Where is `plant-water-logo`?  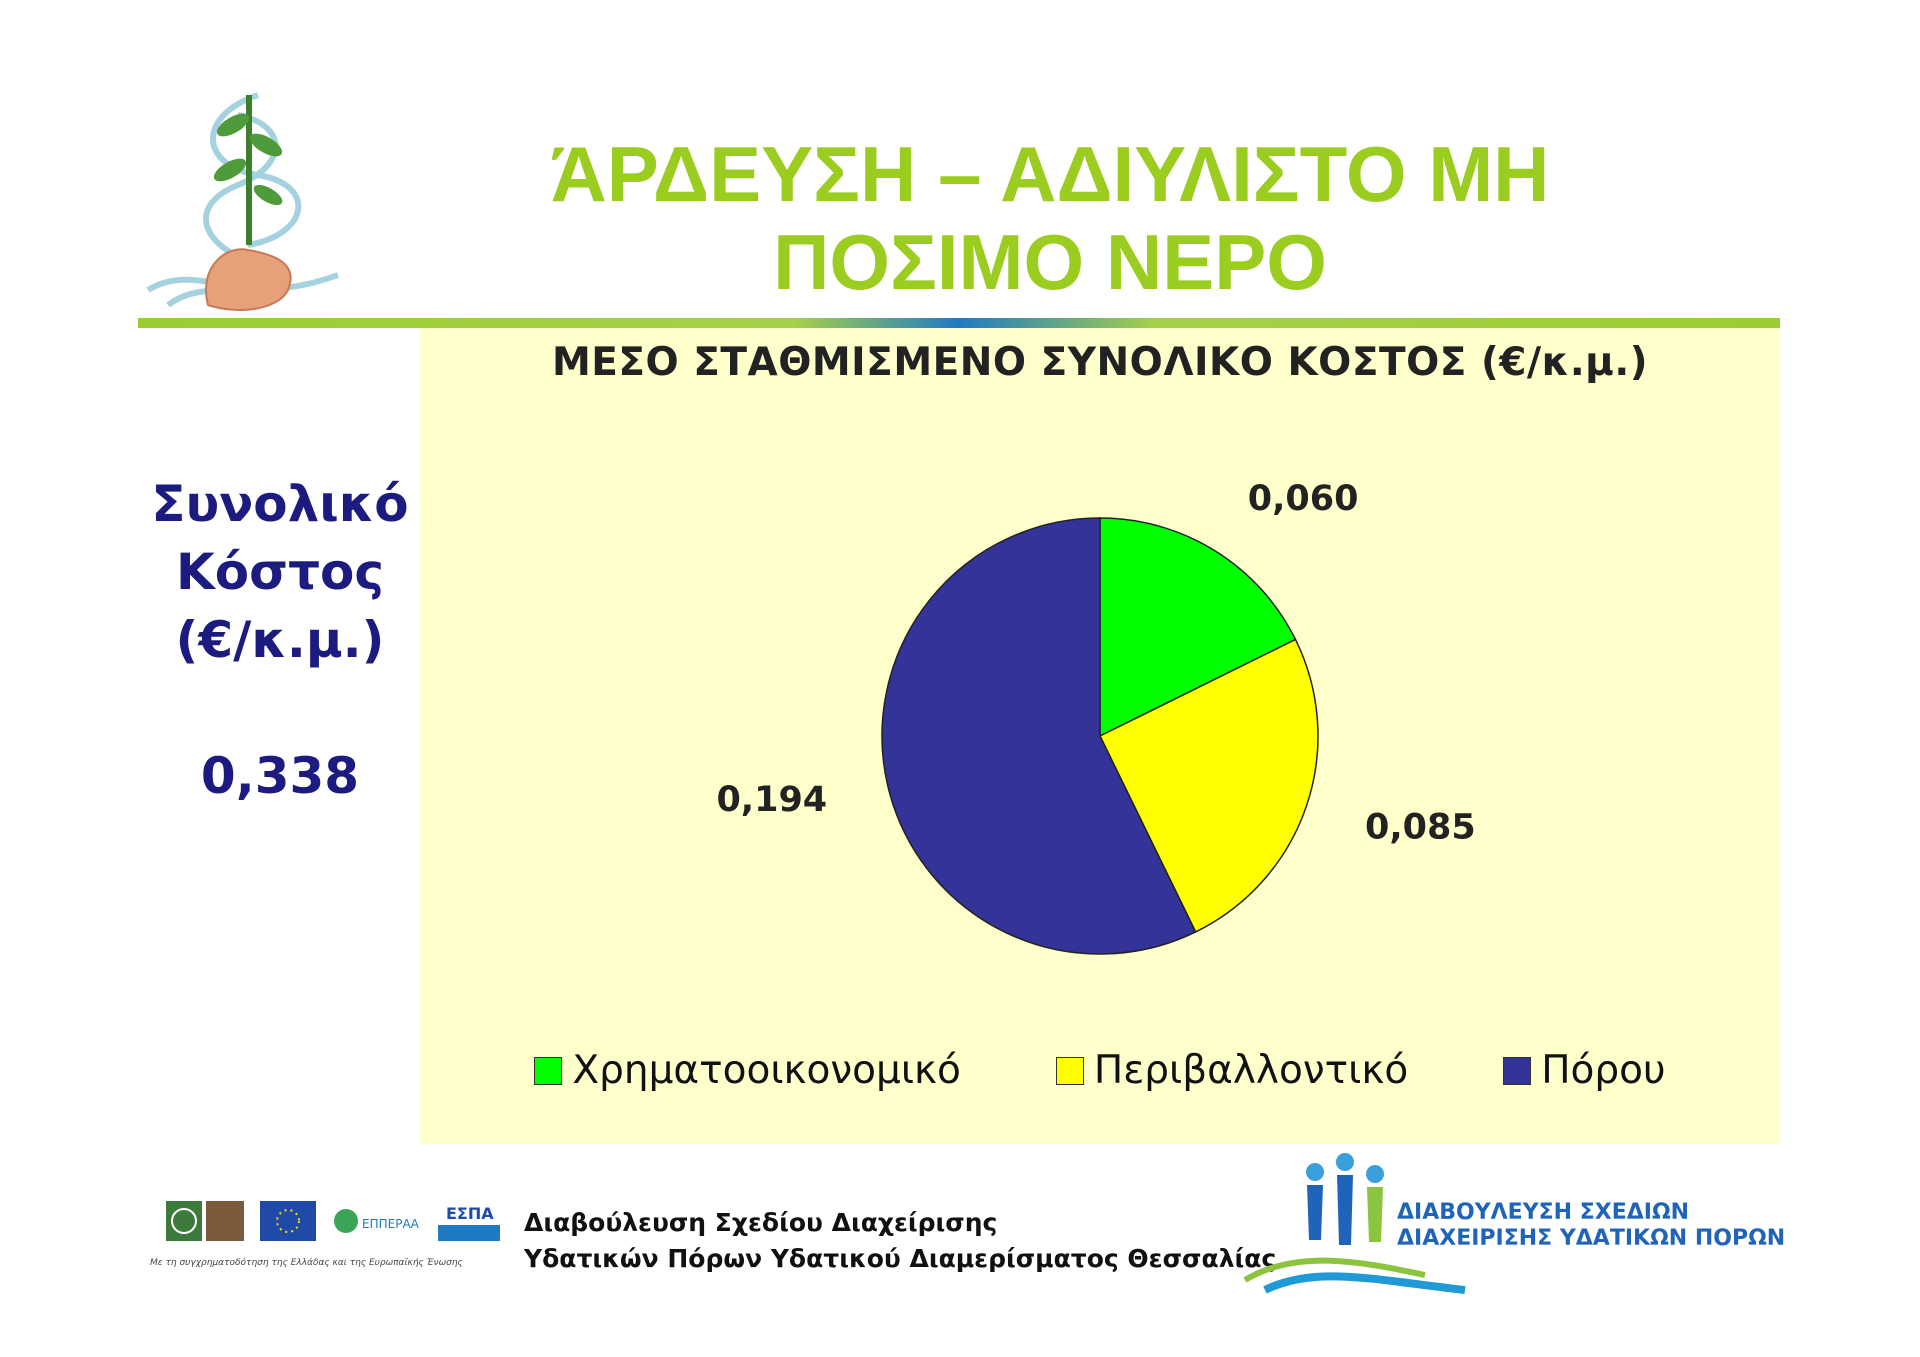
plant-water-logo is located at coordinates (243, 201).